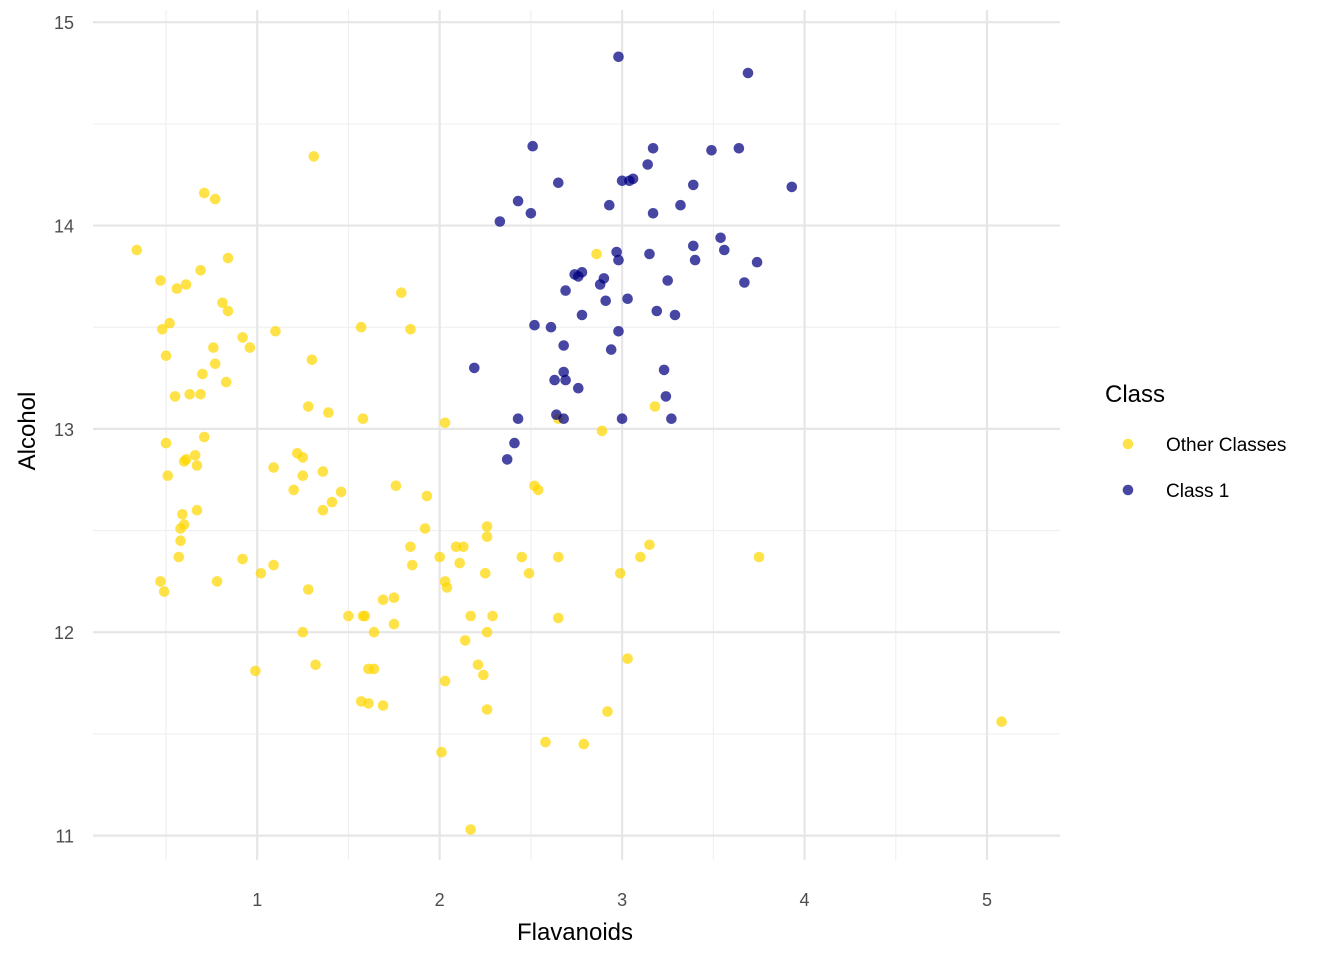  What do you see at coordinates (1128, 490) in the screenshot?
I see `legend-key` at bounding box center [1128, 490].